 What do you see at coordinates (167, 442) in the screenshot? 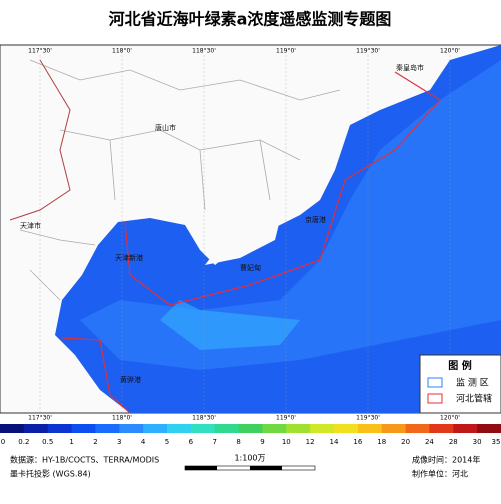
I see `colorbar-label: 5` at bounding box center [167, 442].